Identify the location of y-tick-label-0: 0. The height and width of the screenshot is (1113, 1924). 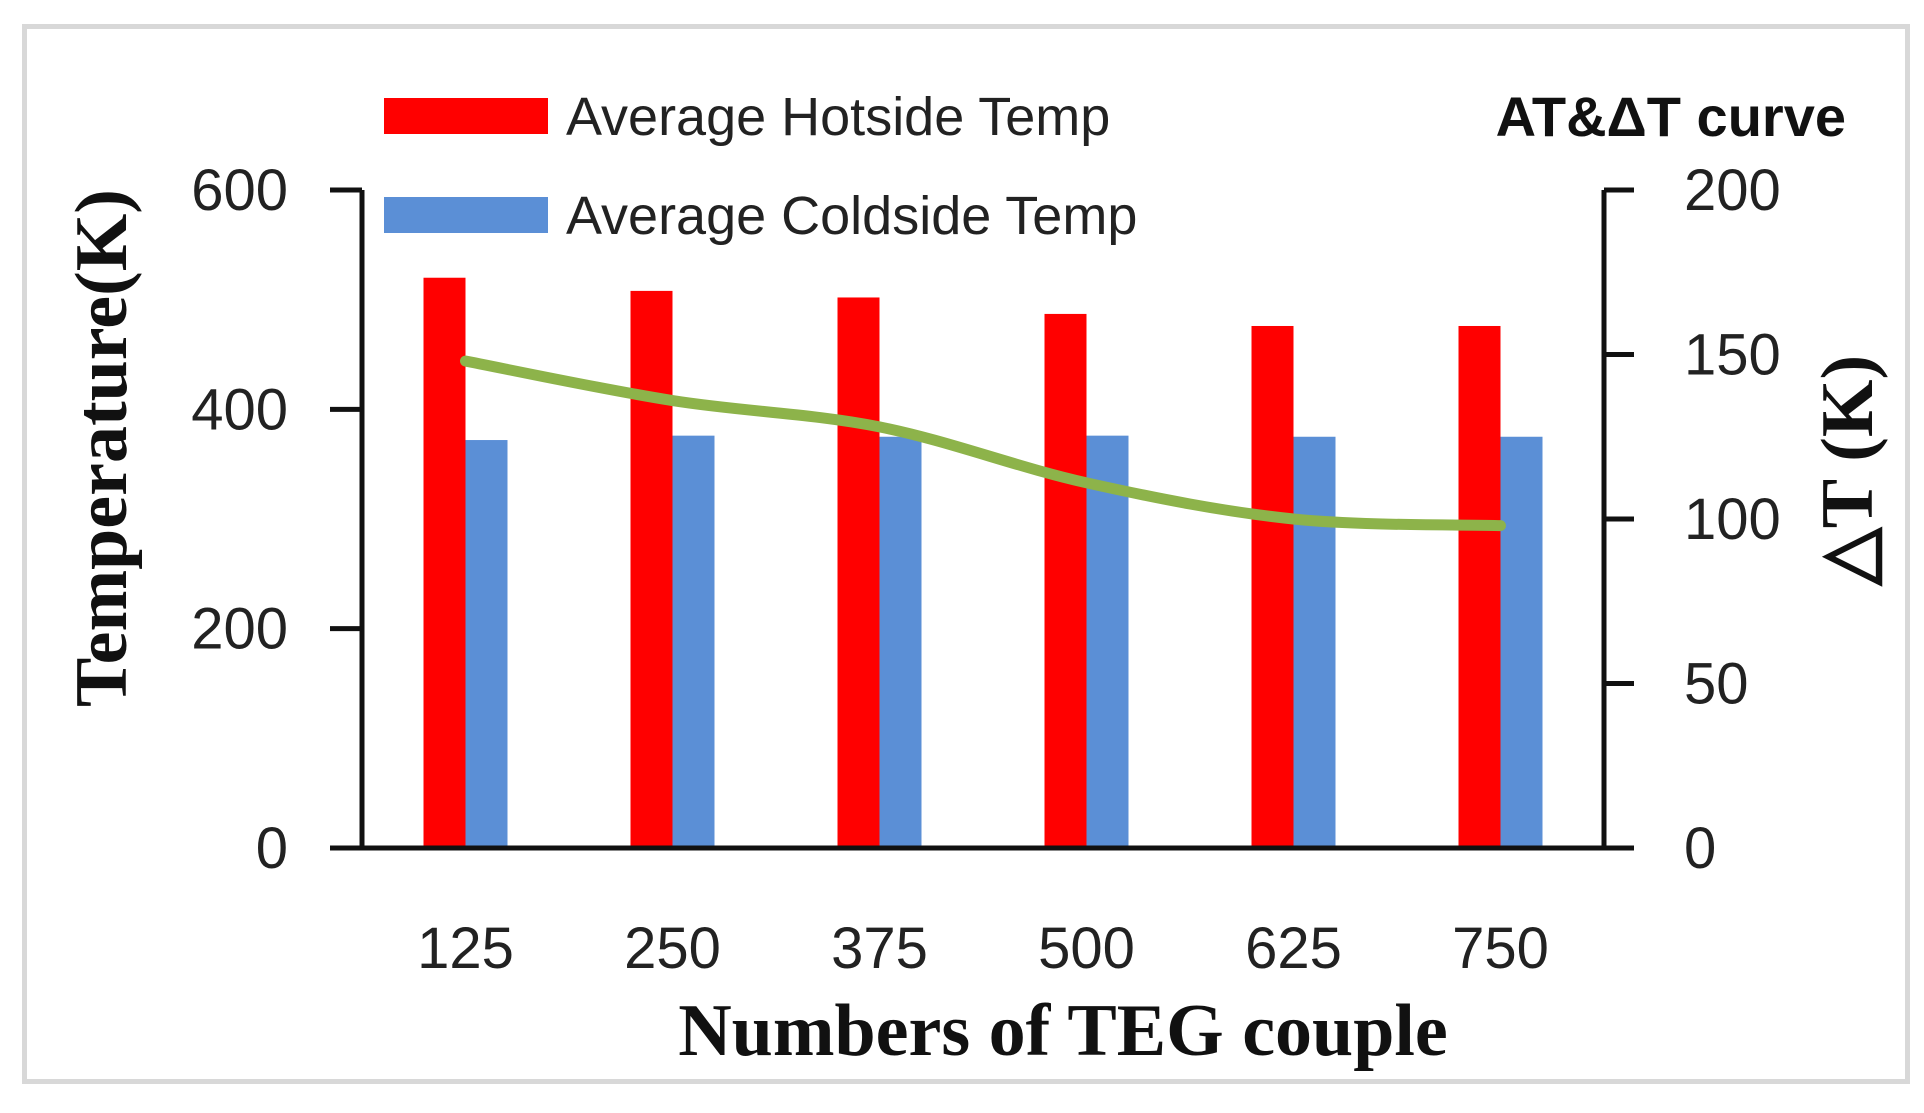
(272, 848).